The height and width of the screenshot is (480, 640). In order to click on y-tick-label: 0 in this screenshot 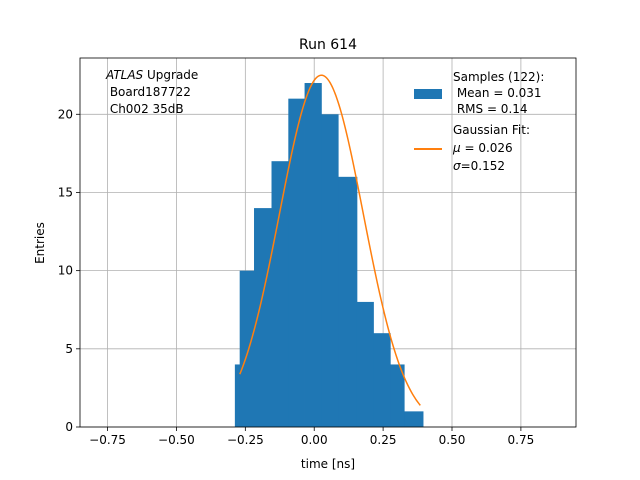, I will do `click(69, 427)`.